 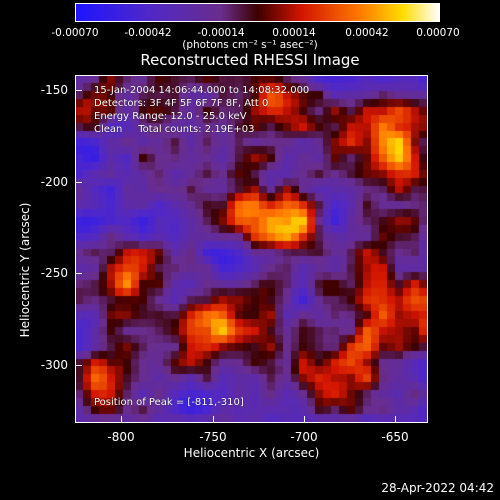 I want to click on x-tick-label: -650, so click(x=395, y=437).